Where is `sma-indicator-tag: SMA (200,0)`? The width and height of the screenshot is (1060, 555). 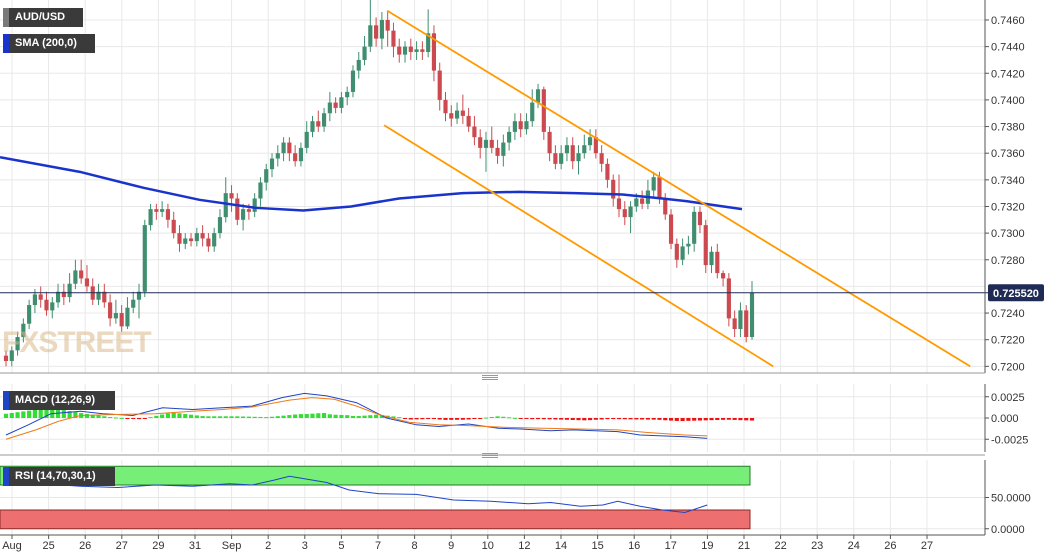 sma-indicator-tag: SMA (200,0) is located at coordinates (49, 43).